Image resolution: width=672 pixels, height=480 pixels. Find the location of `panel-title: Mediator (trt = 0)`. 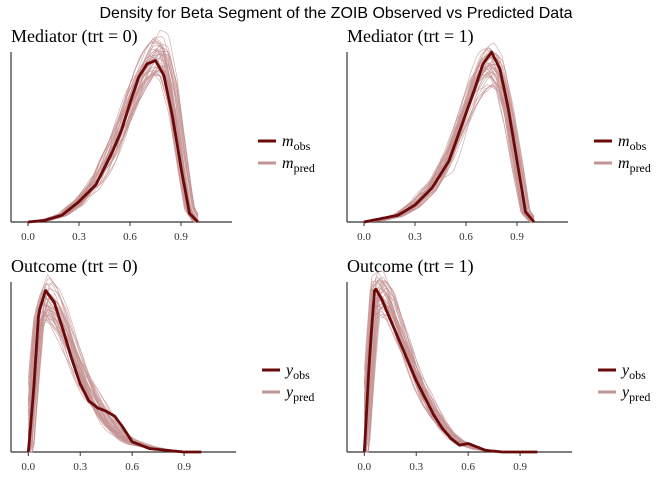

panel-title: Mediator (trt = 0) is located at coordinates (74, 36).